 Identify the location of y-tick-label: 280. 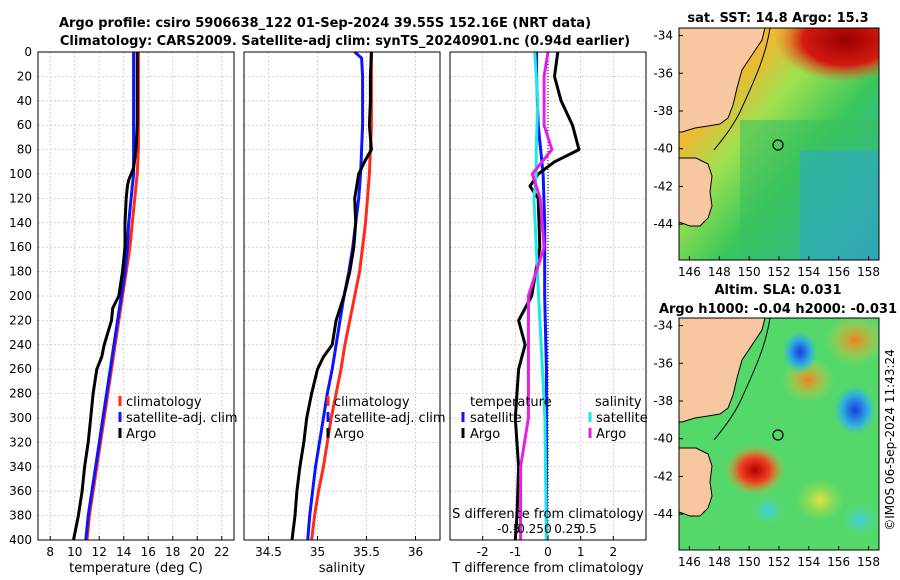
(20, 394).